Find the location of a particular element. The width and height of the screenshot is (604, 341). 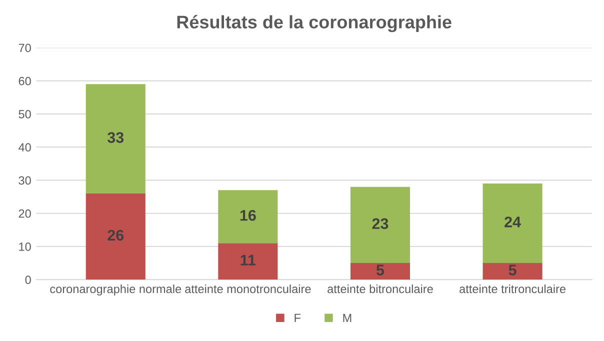

data-label: 26 is located at coordinates (116, 235).